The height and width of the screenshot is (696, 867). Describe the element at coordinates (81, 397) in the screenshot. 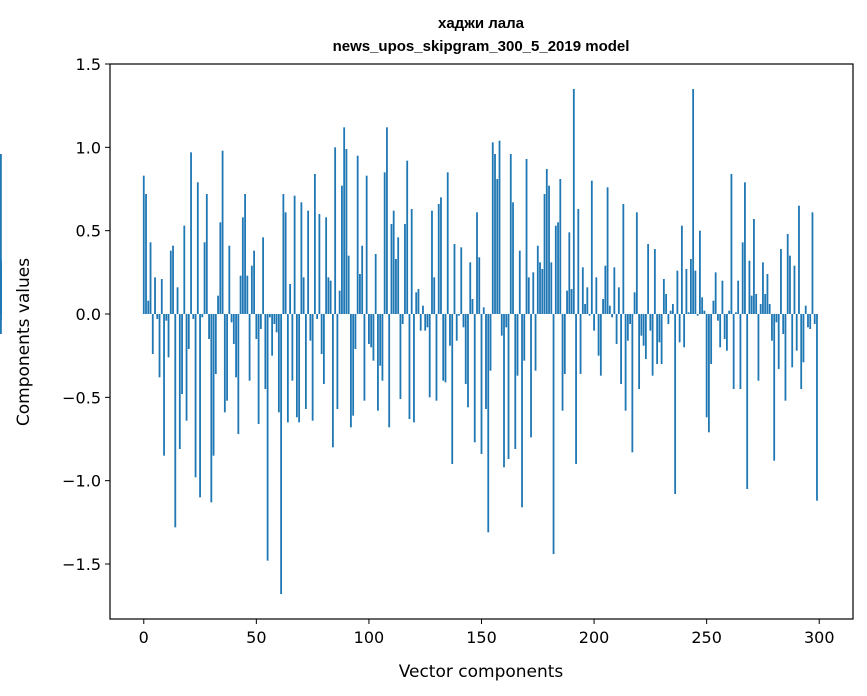

I see `y-tick-label: −0.5` at that location.